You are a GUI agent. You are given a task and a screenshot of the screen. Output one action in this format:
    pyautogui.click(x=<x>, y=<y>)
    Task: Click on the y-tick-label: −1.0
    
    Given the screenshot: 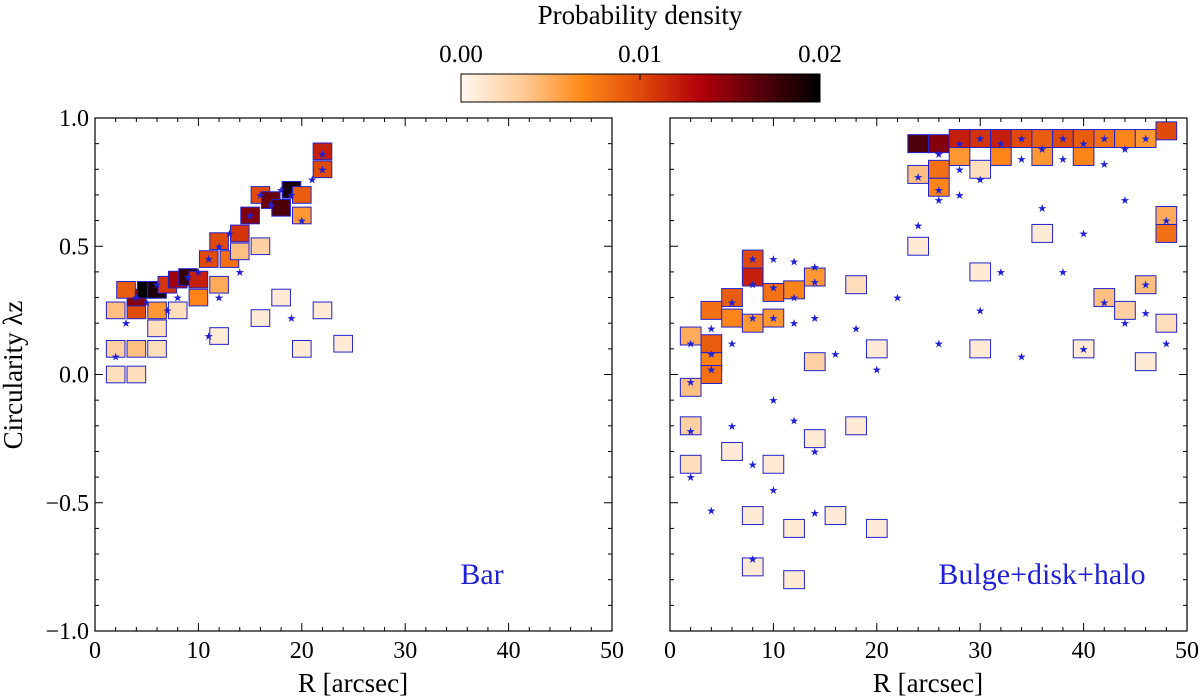 What is the action you would take?
    pyautogui.click(x=67, y=632)
    